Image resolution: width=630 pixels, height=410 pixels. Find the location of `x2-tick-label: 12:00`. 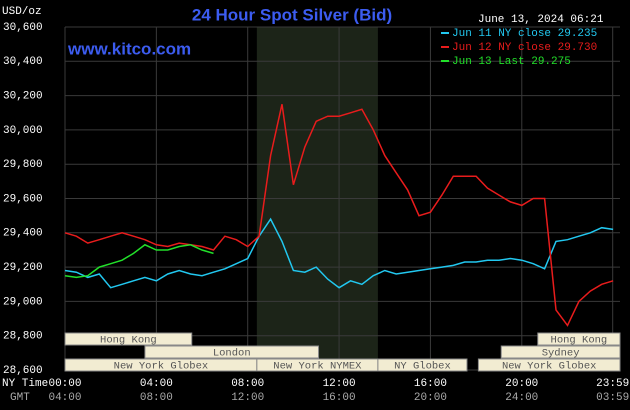

x2-tick-label: 12:00 is located at coordinates (247, 398).